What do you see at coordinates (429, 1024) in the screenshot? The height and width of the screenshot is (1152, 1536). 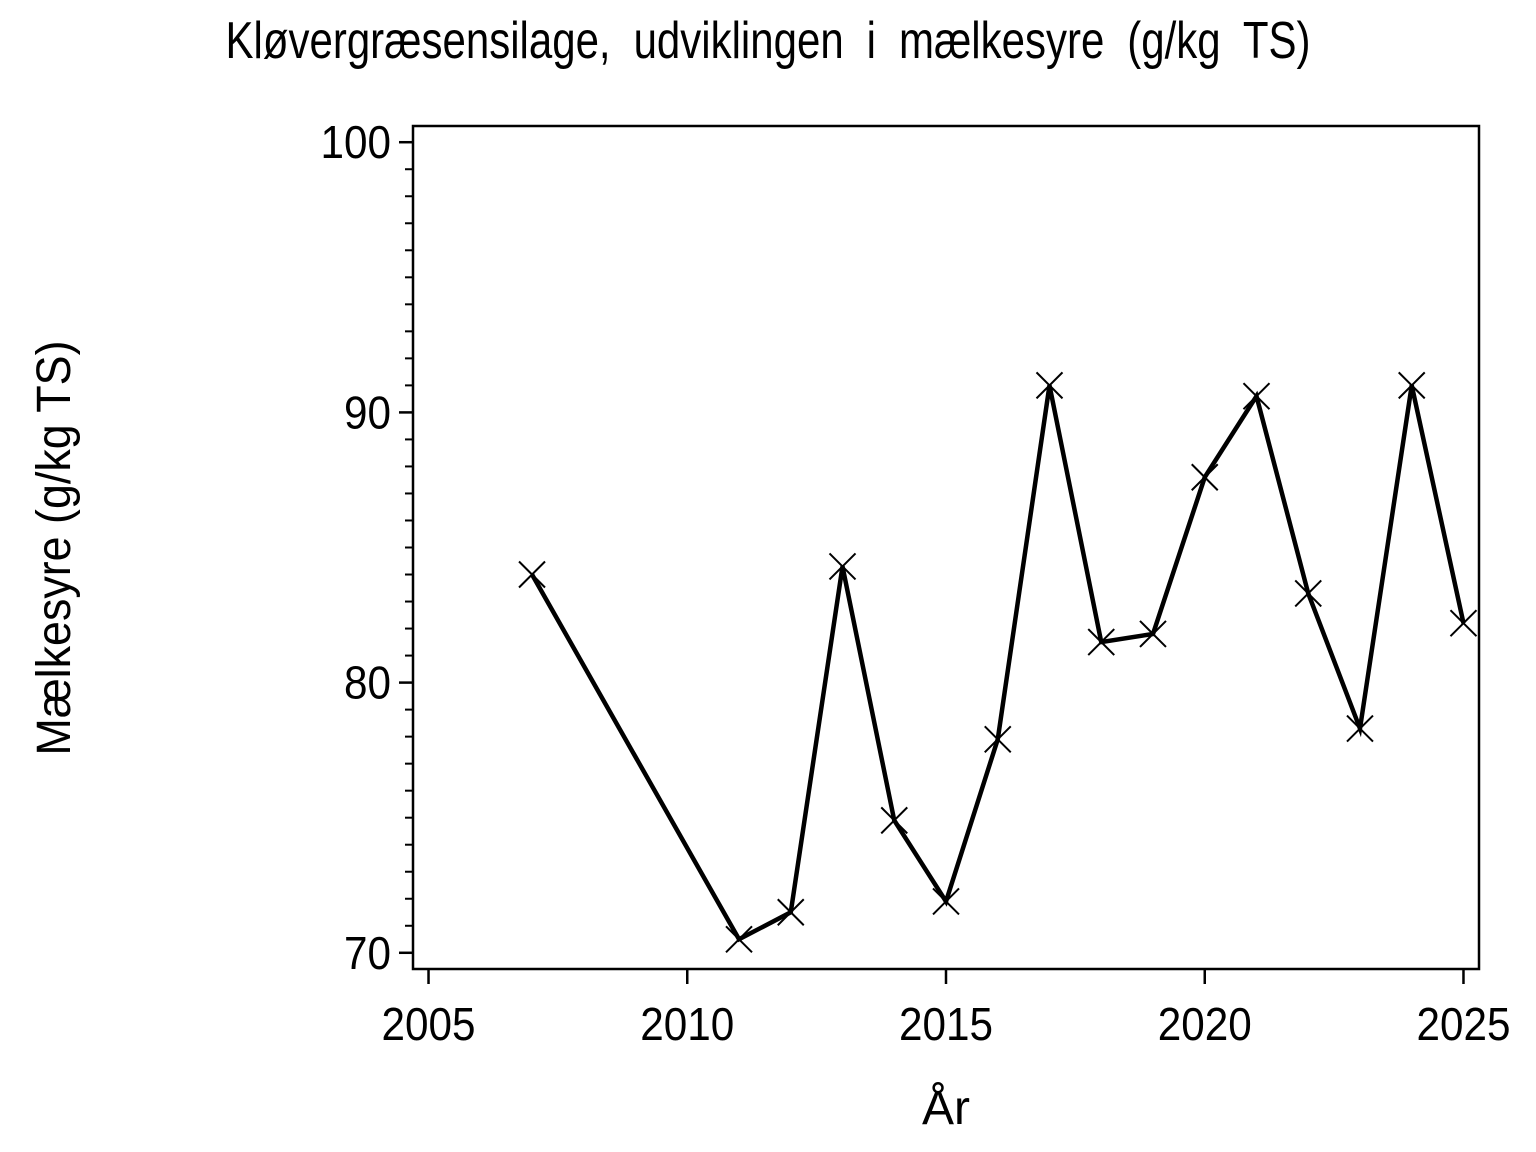 I see `x-tick-label: 2005` at bounding box center [429, 1024].